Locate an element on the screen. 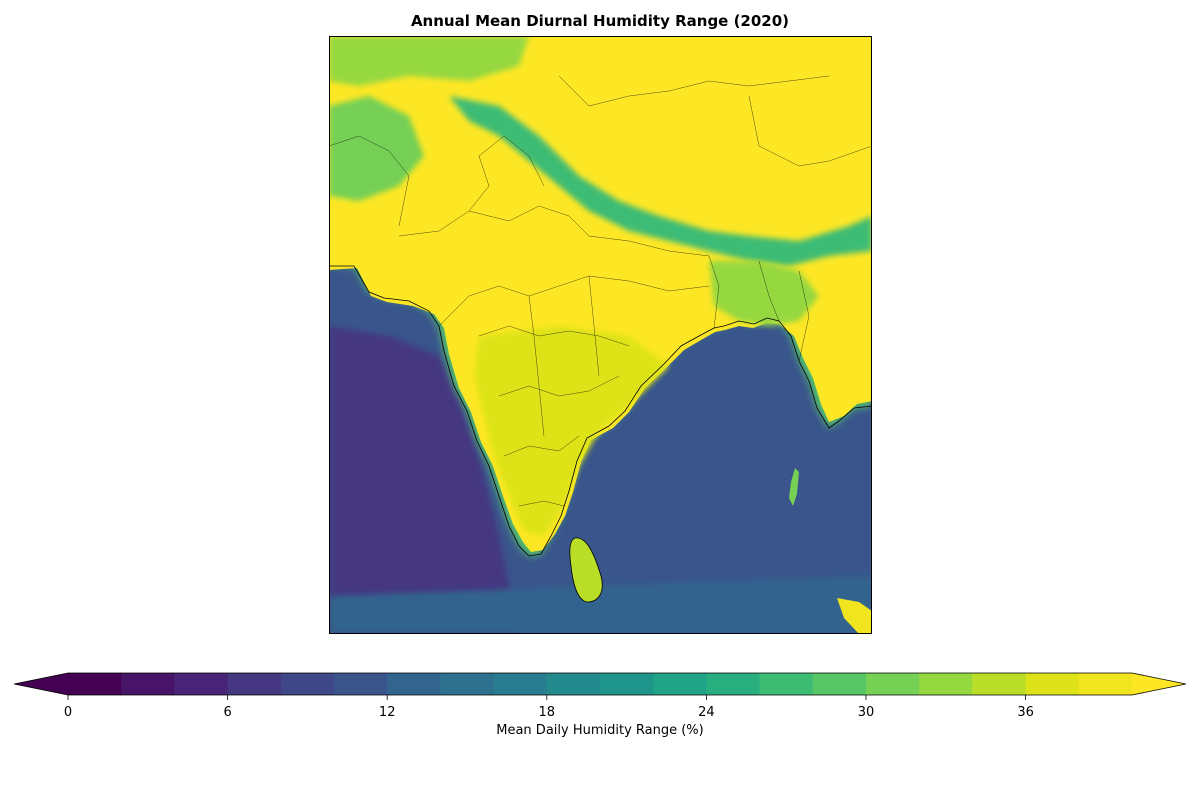 This screenshot has width=1200, height=800. arabian-sea-region is located at coordinates (424, 480).